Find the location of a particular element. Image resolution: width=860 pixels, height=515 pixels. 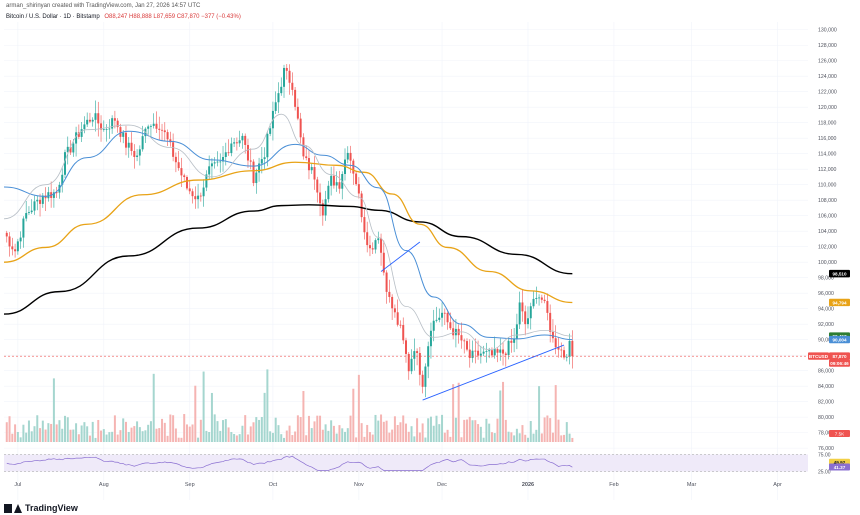

time-tick-label: Oct is located at coordinates (273, 485).